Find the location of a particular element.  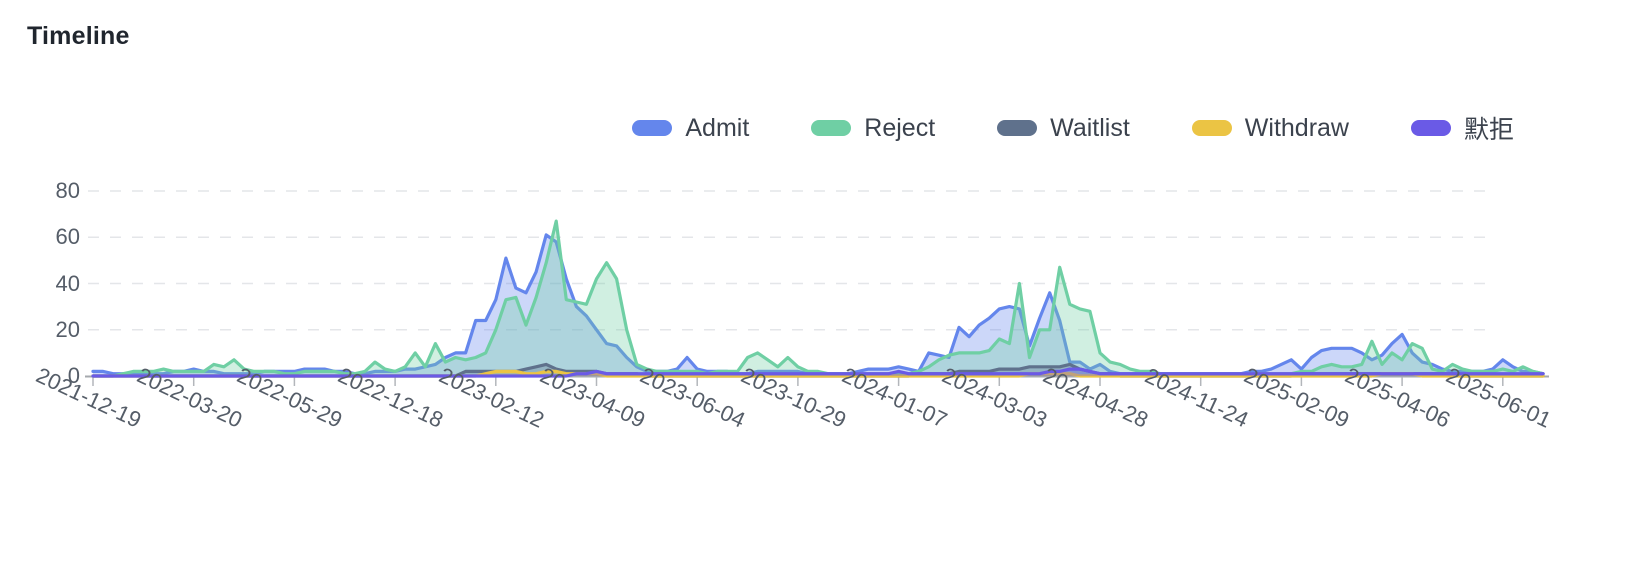

legend-label-waitlist: Waitlist is located at coordinates (1090, 127).